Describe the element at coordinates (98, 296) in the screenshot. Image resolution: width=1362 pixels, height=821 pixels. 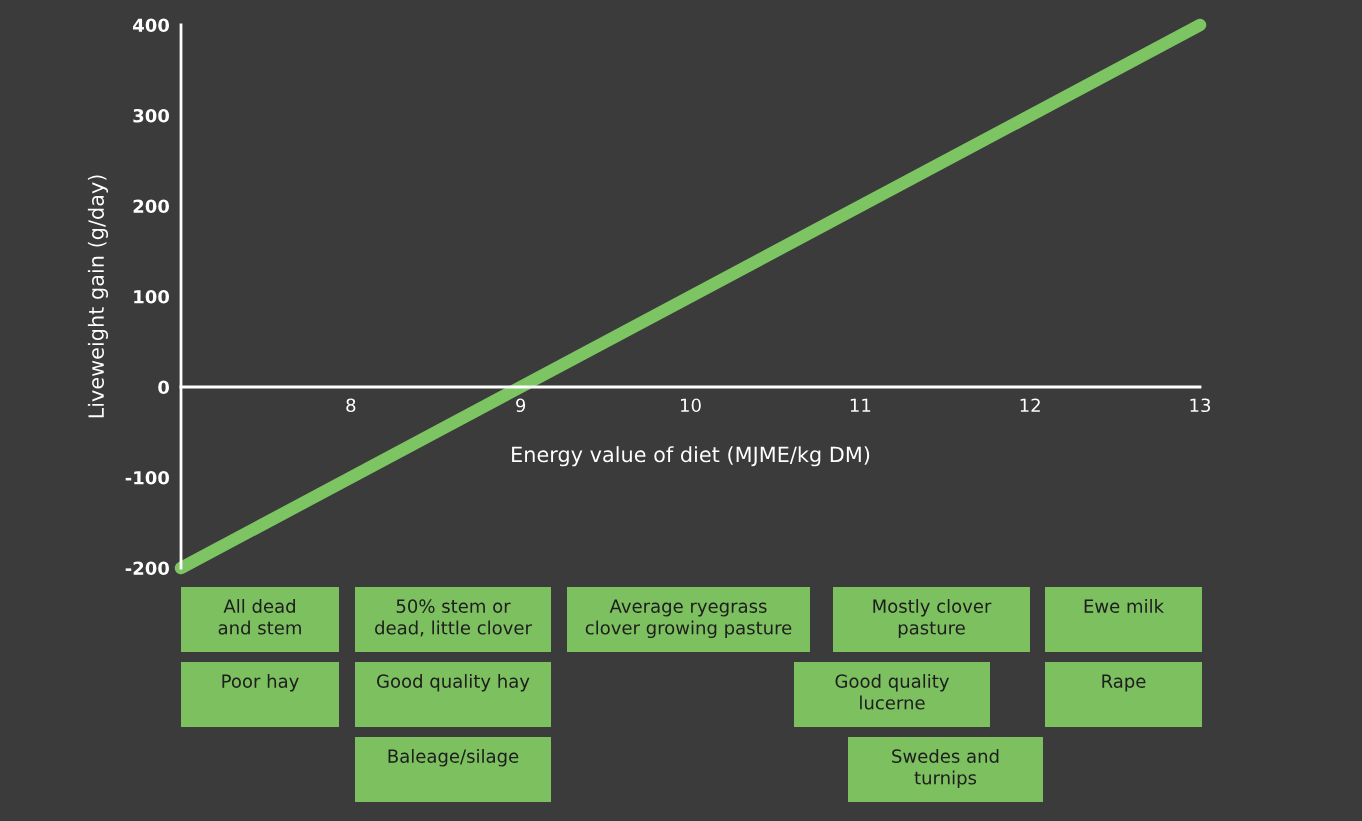
I see `y-axis-title: Liveweight gain (g/day)` at that location.